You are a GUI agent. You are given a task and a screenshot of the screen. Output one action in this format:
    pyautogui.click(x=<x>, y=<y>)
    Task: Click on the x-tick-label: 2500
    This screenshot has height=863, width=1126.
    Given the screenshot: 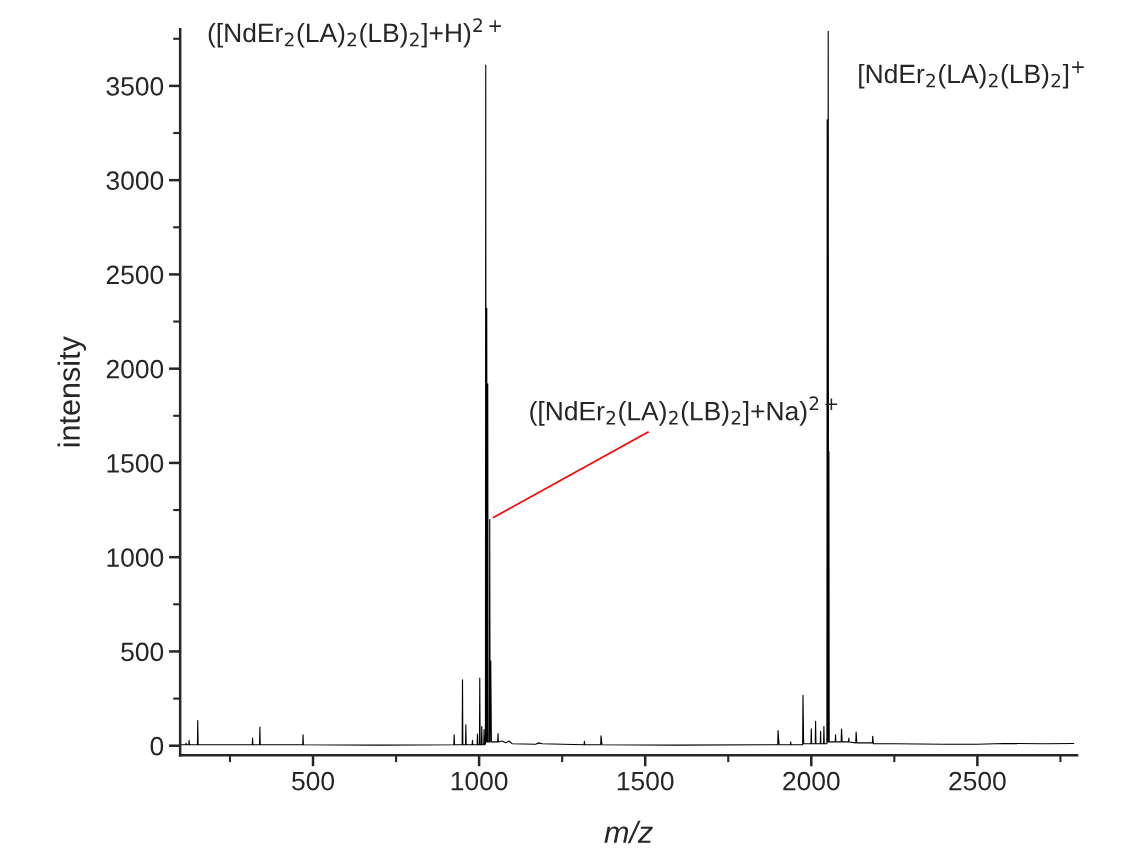 What is the action you would take?
    pyautogui.click(x=977, y=781)
    